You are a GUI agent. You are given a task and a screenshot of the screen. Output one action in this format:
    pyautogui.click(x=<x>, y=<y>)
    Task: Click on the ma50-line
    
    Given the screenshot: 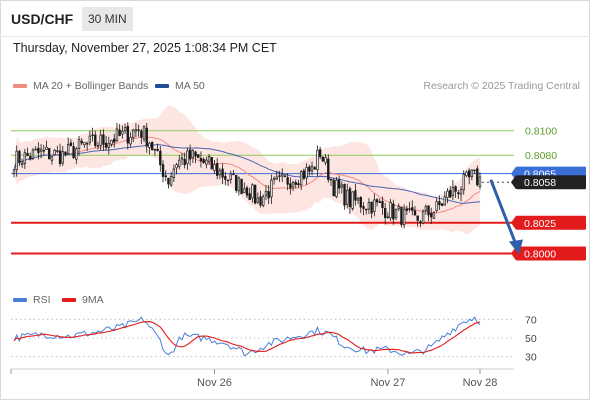 What is the action you would take?
    pyautogui.click(x=247, y=174)
    